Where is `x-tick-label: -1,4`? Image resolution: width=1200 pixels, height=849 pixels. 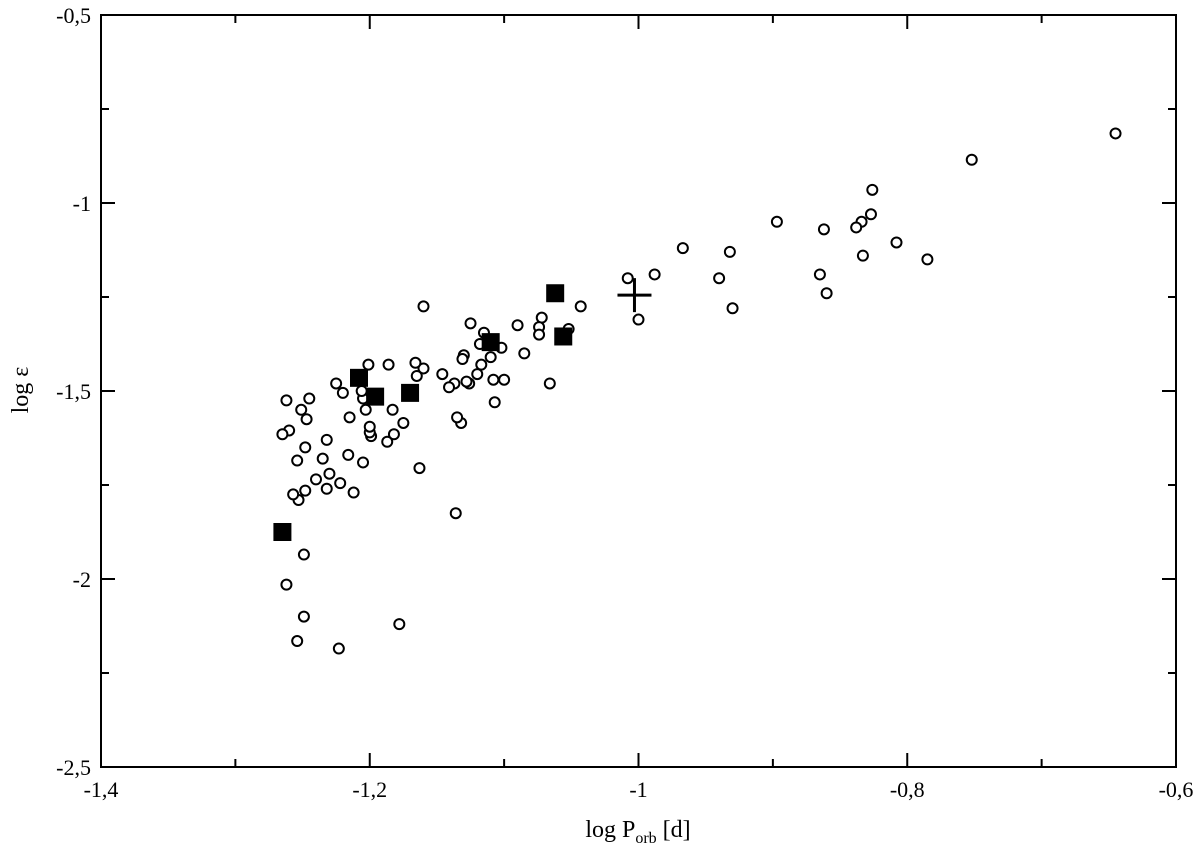 x-tick-label: -1,4 is located at coordinates (101, 789).